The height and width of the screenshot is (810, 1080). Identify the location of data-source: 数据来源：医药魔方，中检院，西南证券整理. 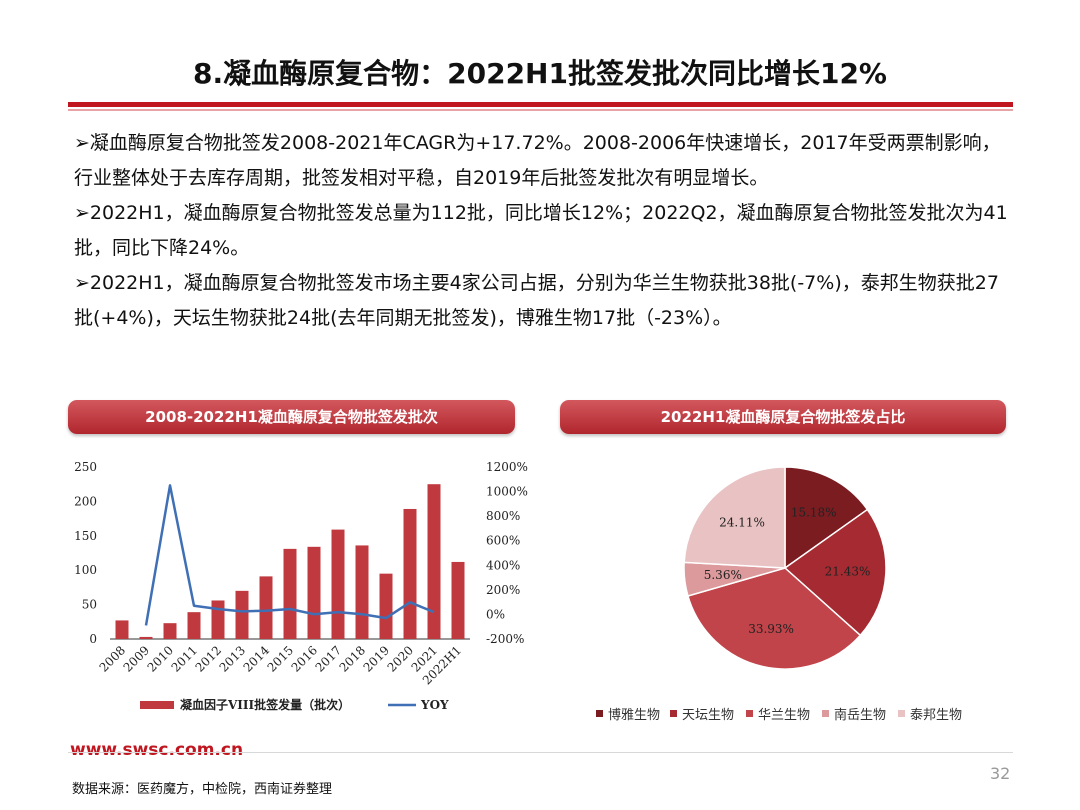
(202, 789).